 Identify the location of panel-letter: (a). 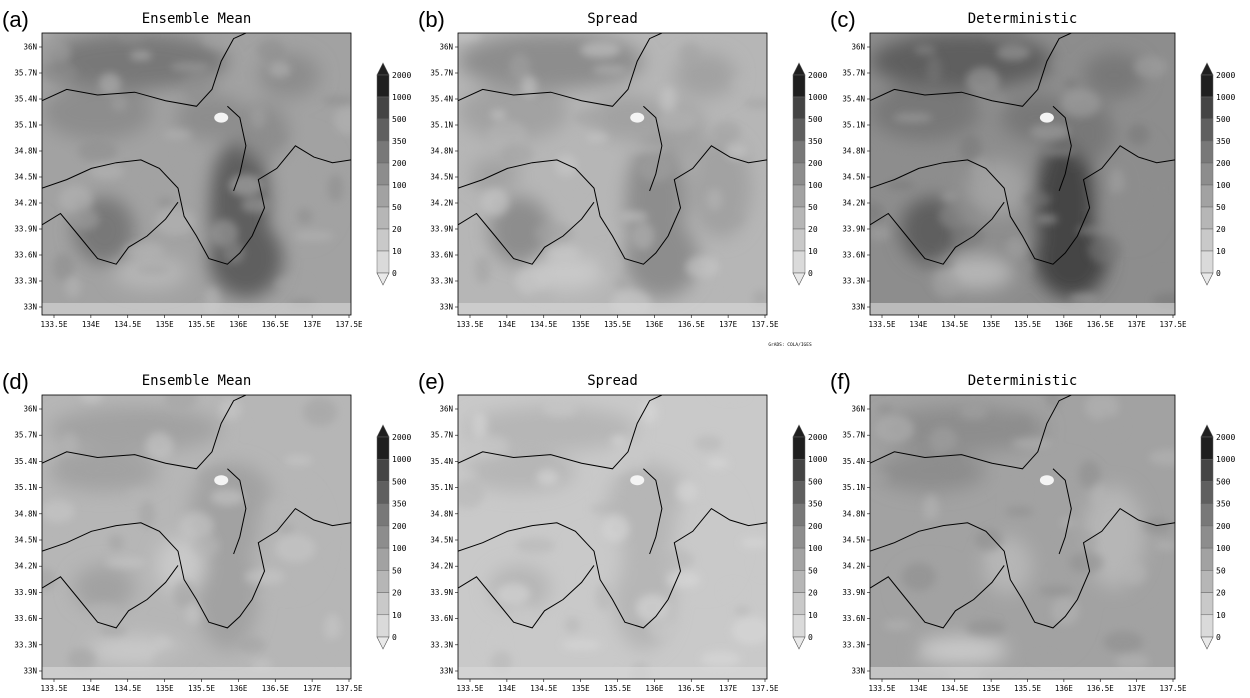
(15, 19).